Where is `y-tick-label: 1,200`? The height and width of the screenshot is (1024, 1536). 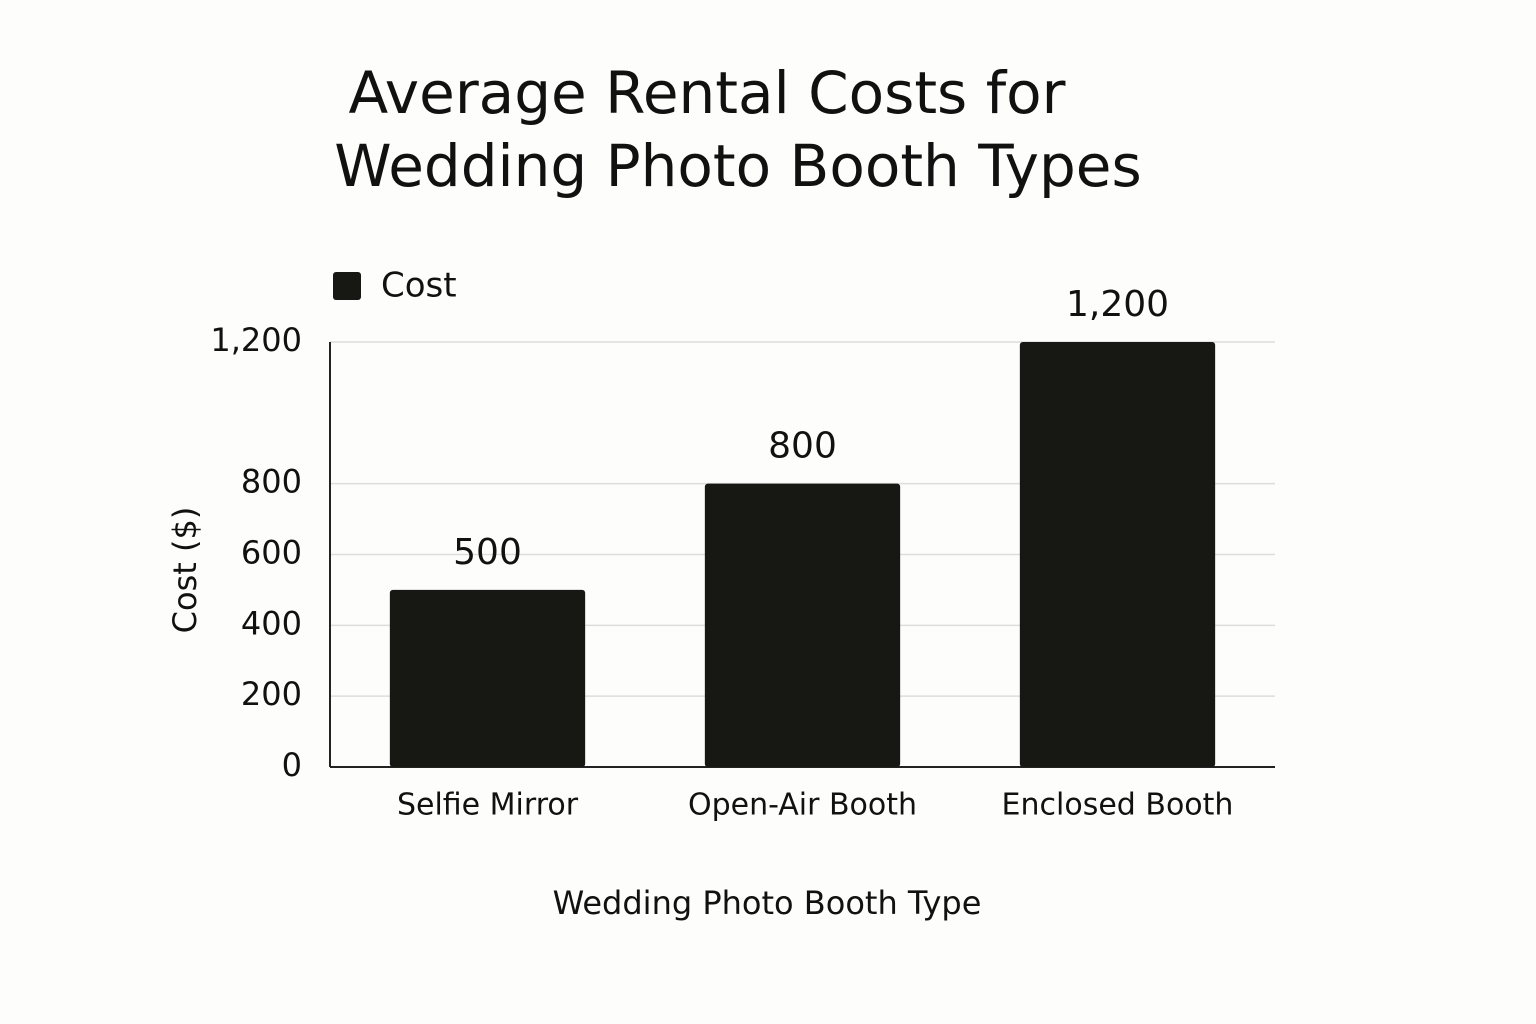 y-tick-label: 1,200 is located at coordinates (256, 340).